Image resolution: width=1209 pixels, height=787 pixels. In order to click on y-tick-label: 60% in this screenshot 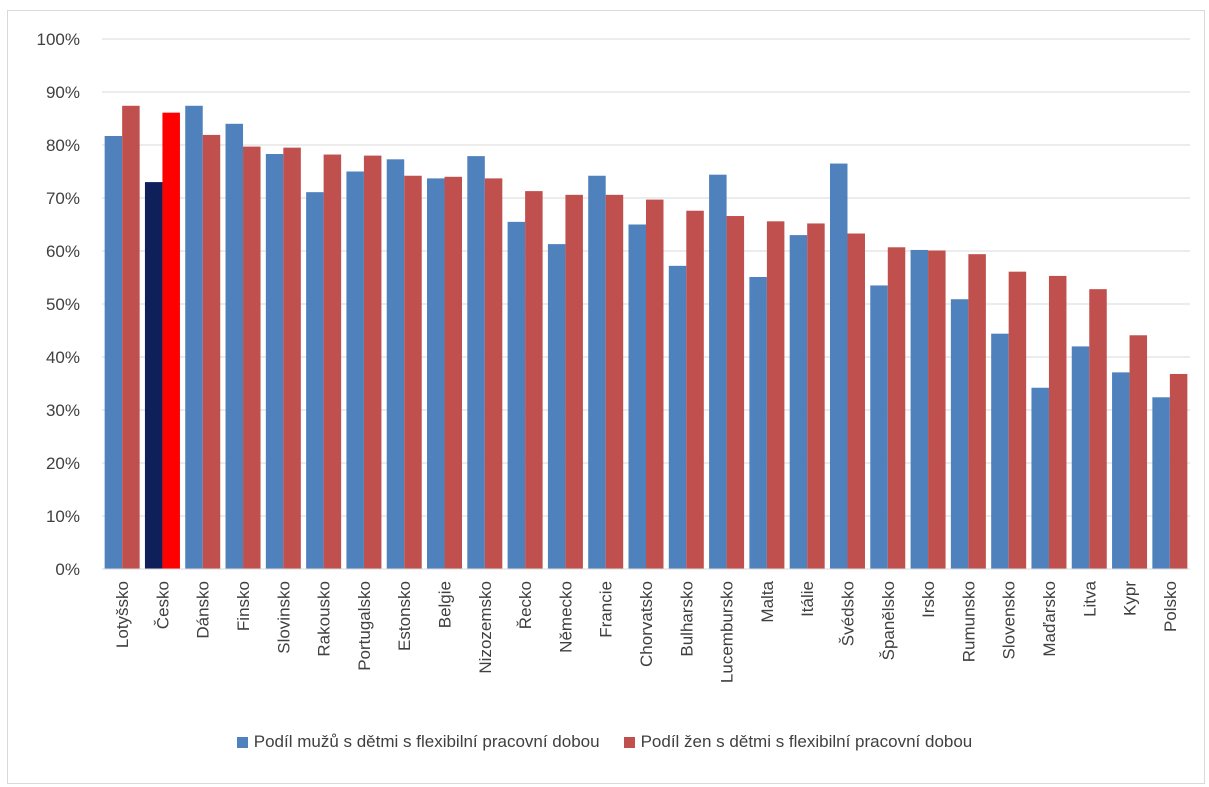, I will do `click(63, 251)`.